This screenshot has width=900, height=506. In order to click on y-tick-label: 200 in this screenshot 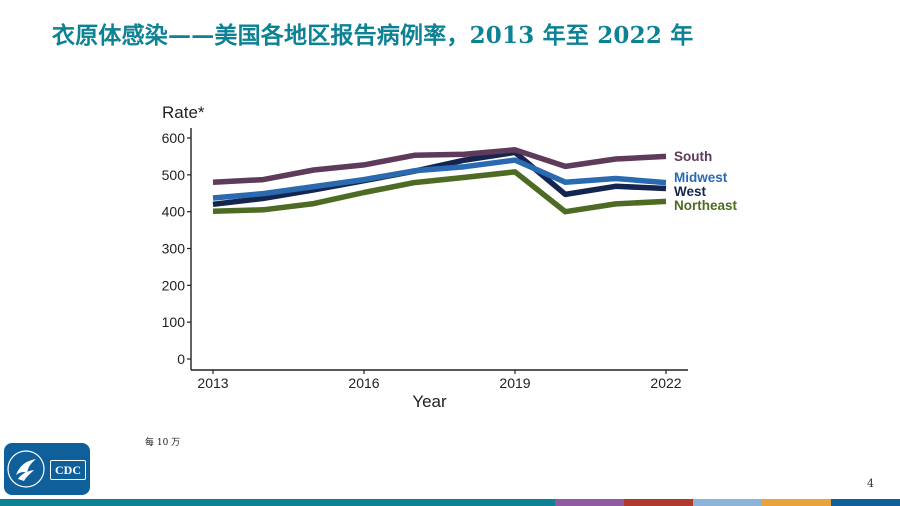, I will do `click(174, 285)`.